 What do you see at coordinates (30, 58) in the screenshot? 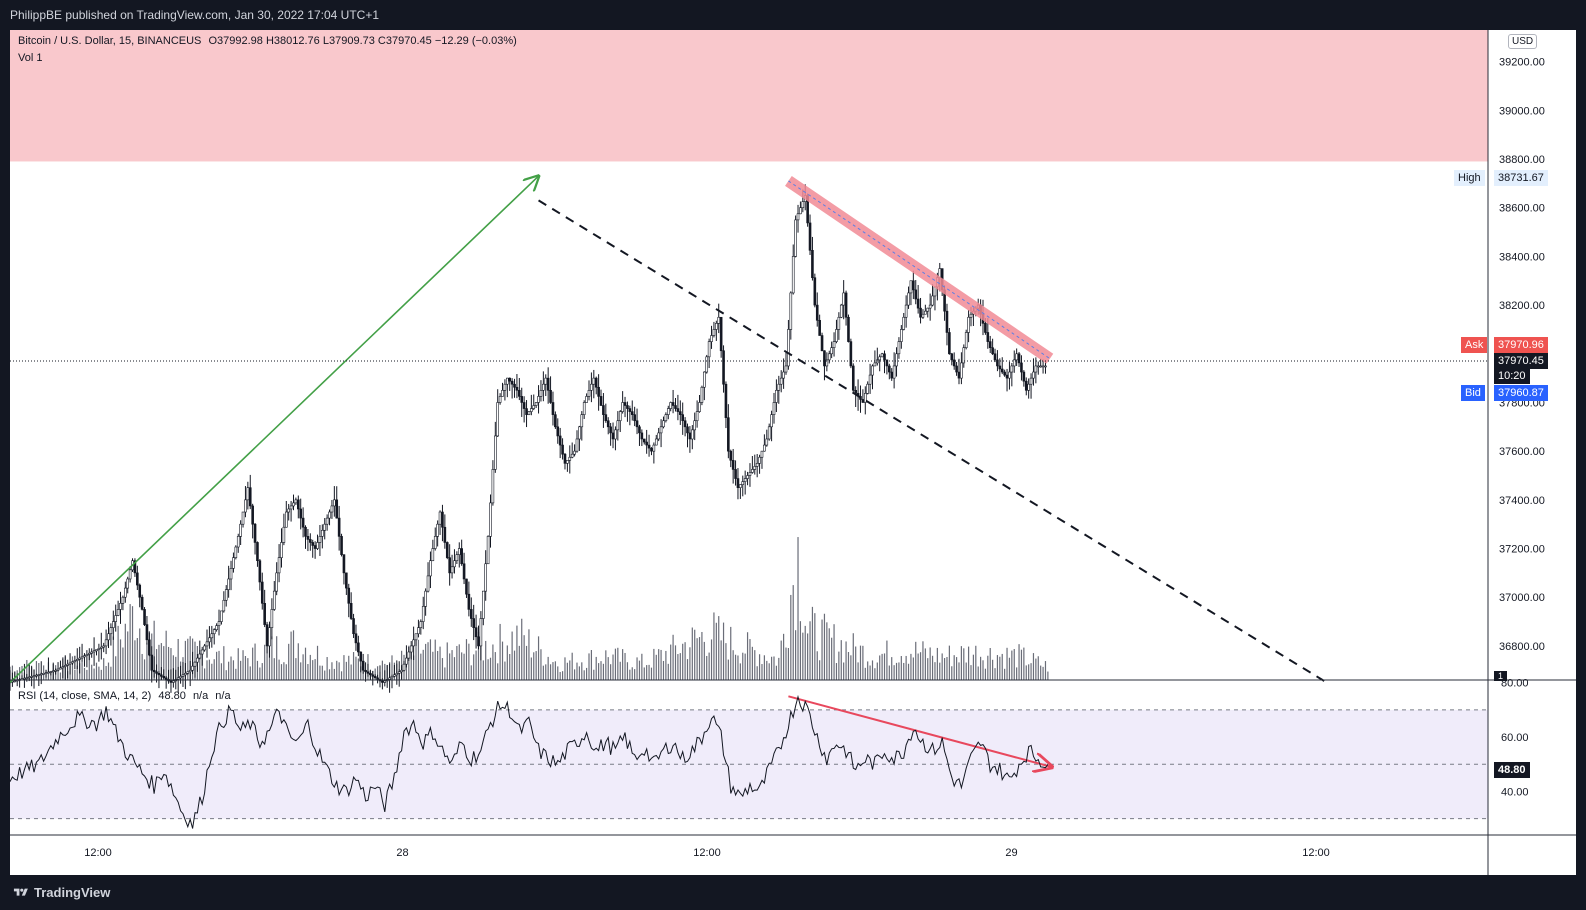
I see `volume-legend: Vol 1` at bounding box center [30, 58].